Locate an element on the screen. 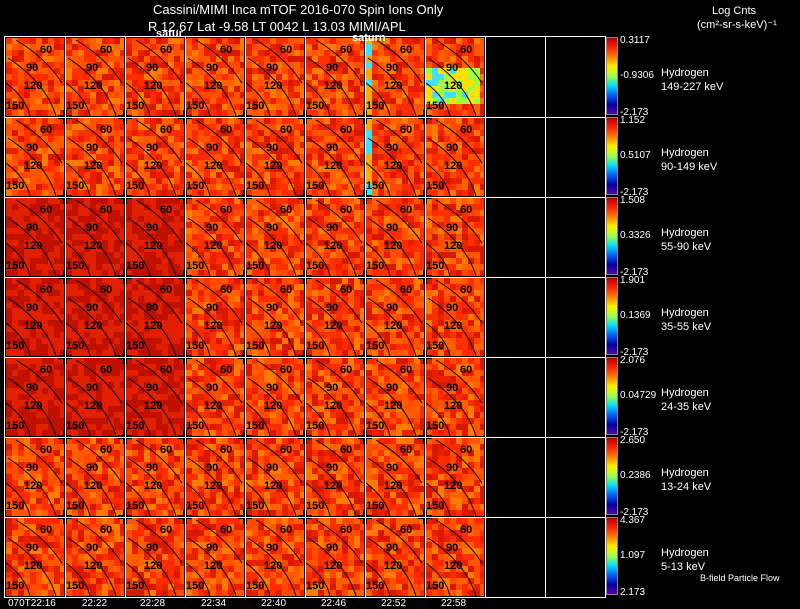  column-divider is located at coordinates (65, 317).